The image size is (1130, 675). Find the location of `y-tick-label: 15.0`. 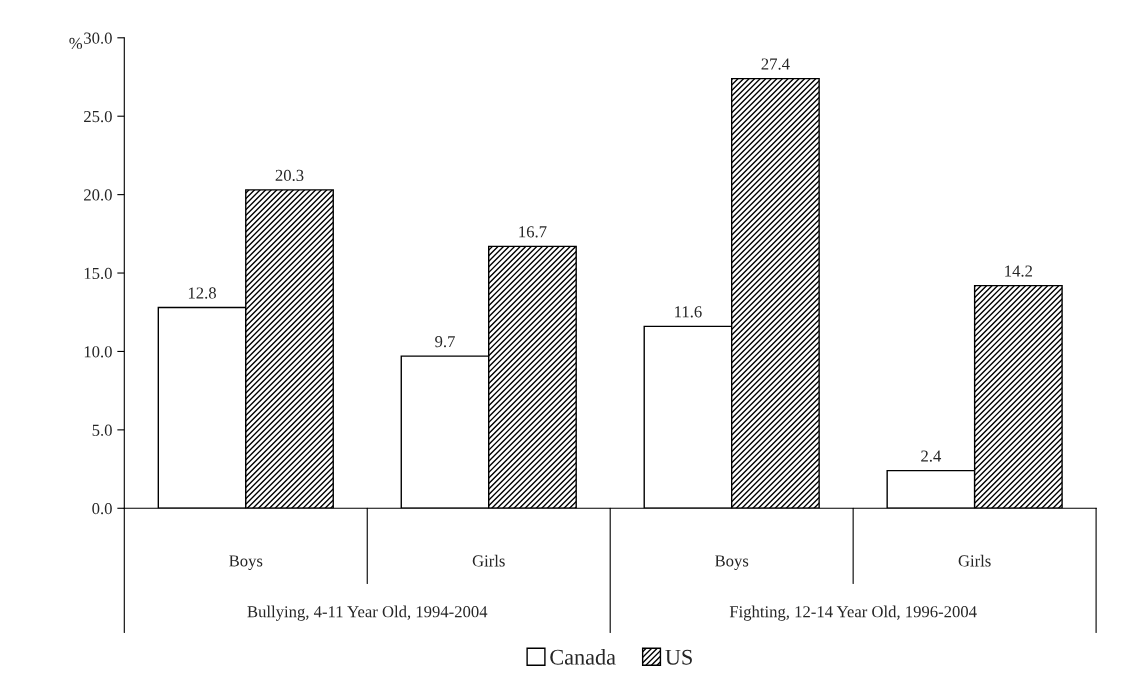

y-tick-label: 15.0 is located at coordinates (98, 273).